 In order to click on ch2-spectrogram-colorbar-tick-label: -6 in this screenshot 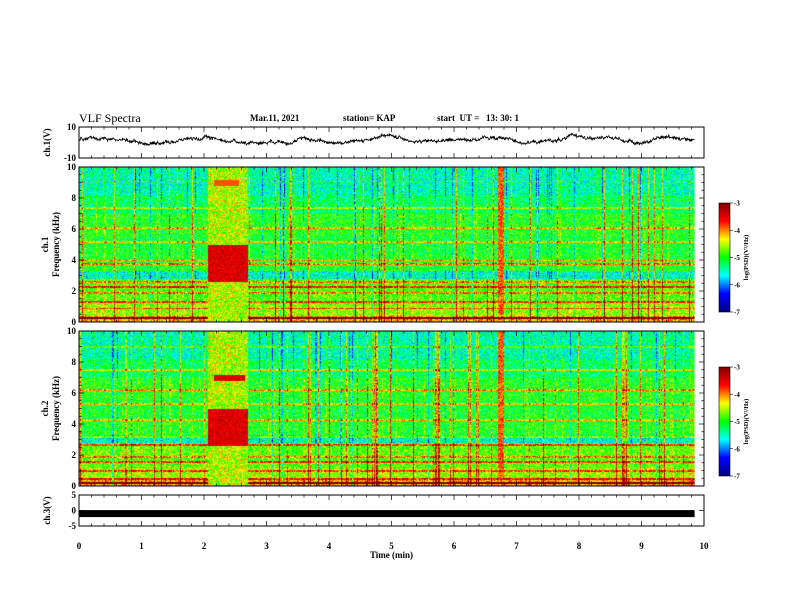, I will do `click(737, 449)`.